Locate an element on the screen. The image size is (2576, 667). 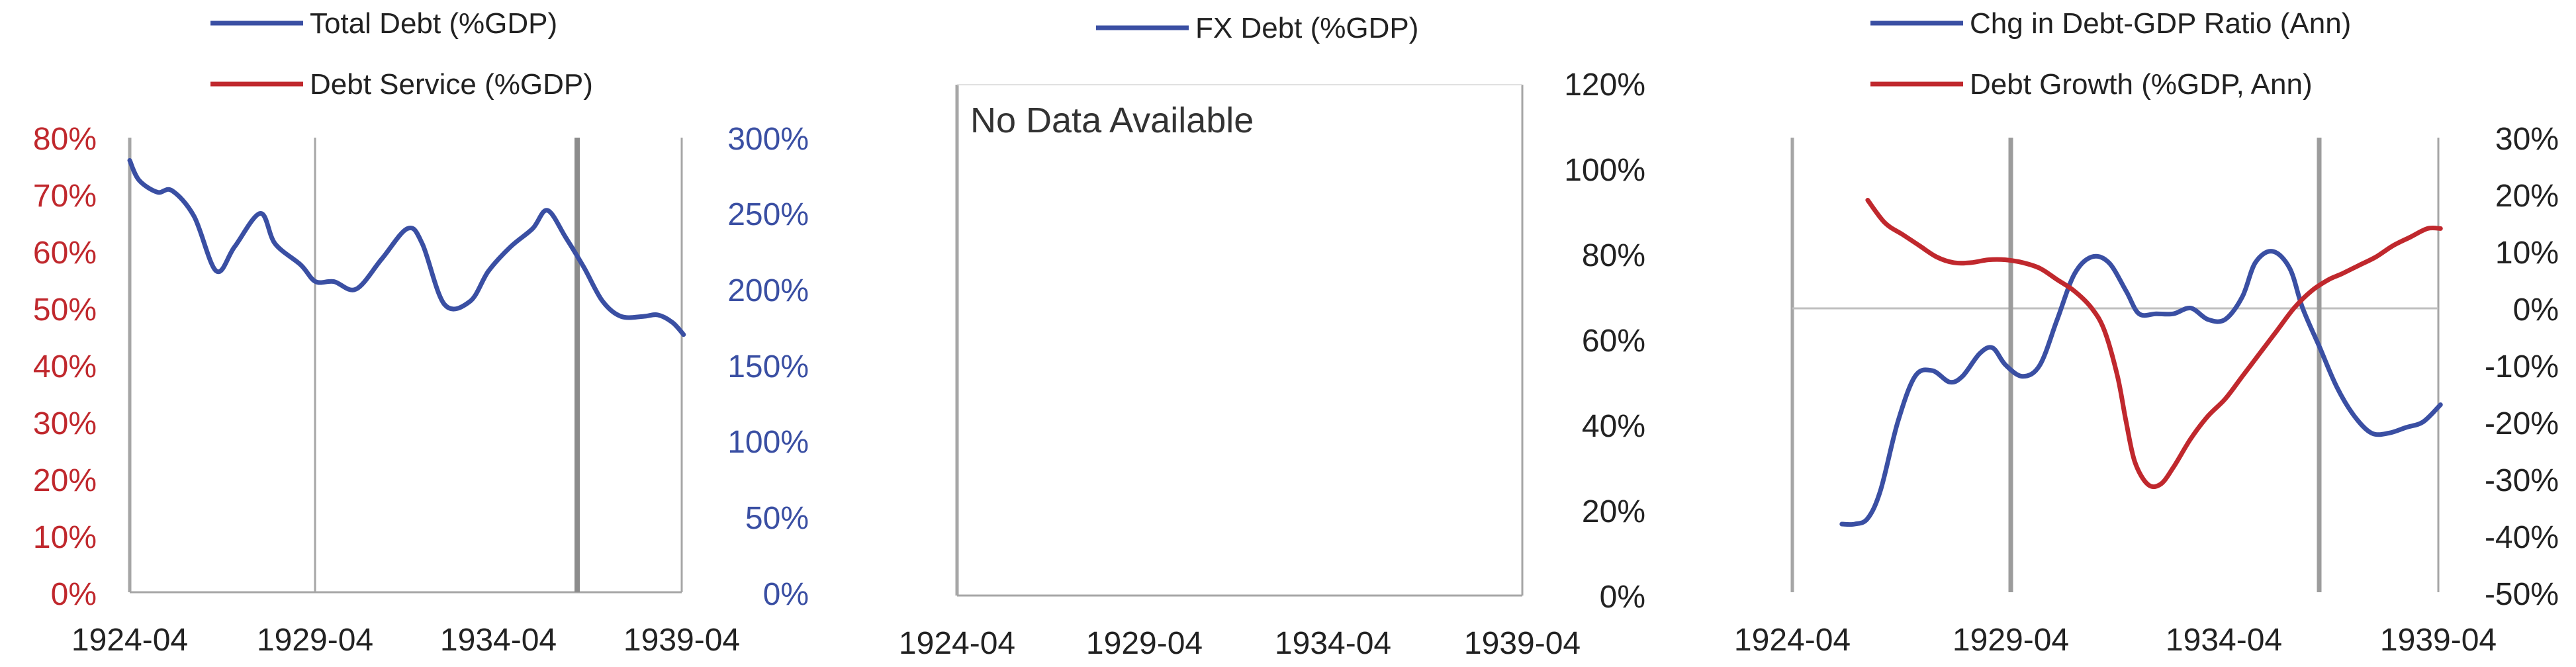
total-debt-line is located at coordinates (407, 247).